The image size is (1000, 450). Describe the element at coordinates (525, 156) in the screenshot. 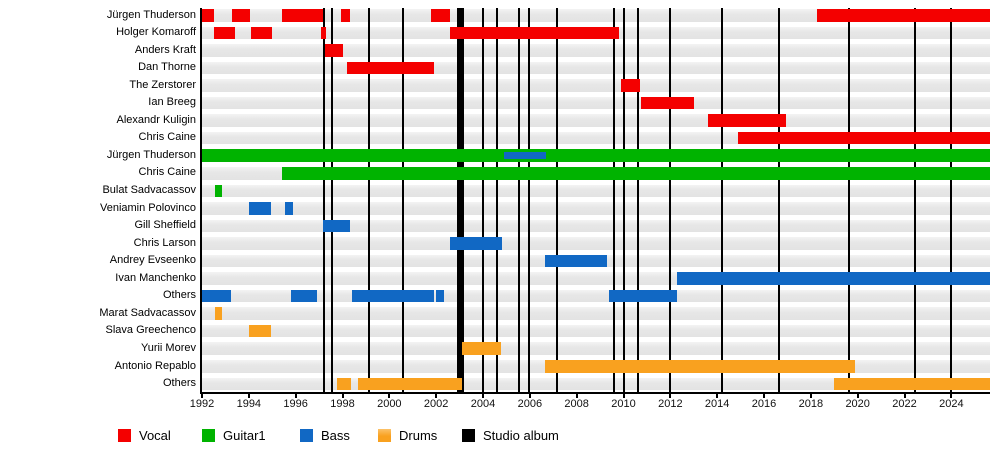

I see `timeline-overlay-bar` at that location.